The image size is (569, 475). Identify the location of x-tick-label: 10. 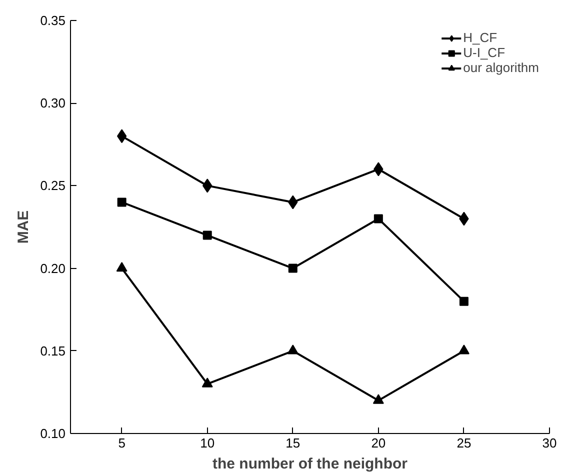
(207, 443).